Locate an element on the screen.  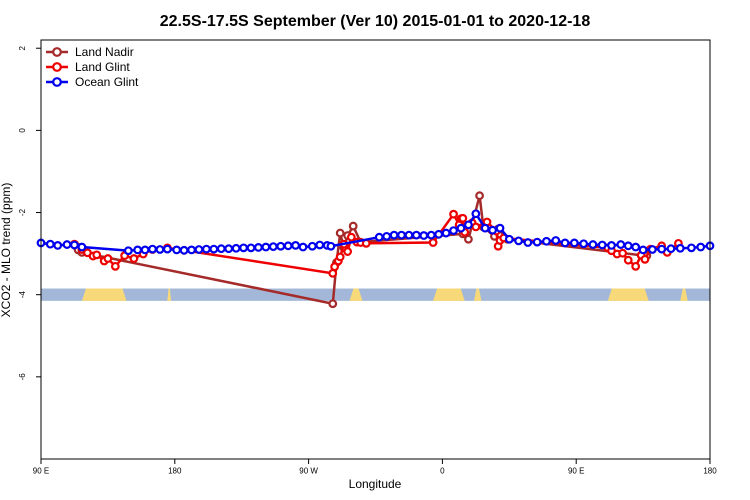
x-tick-label: 90 W is located at coordinates (308, 471).